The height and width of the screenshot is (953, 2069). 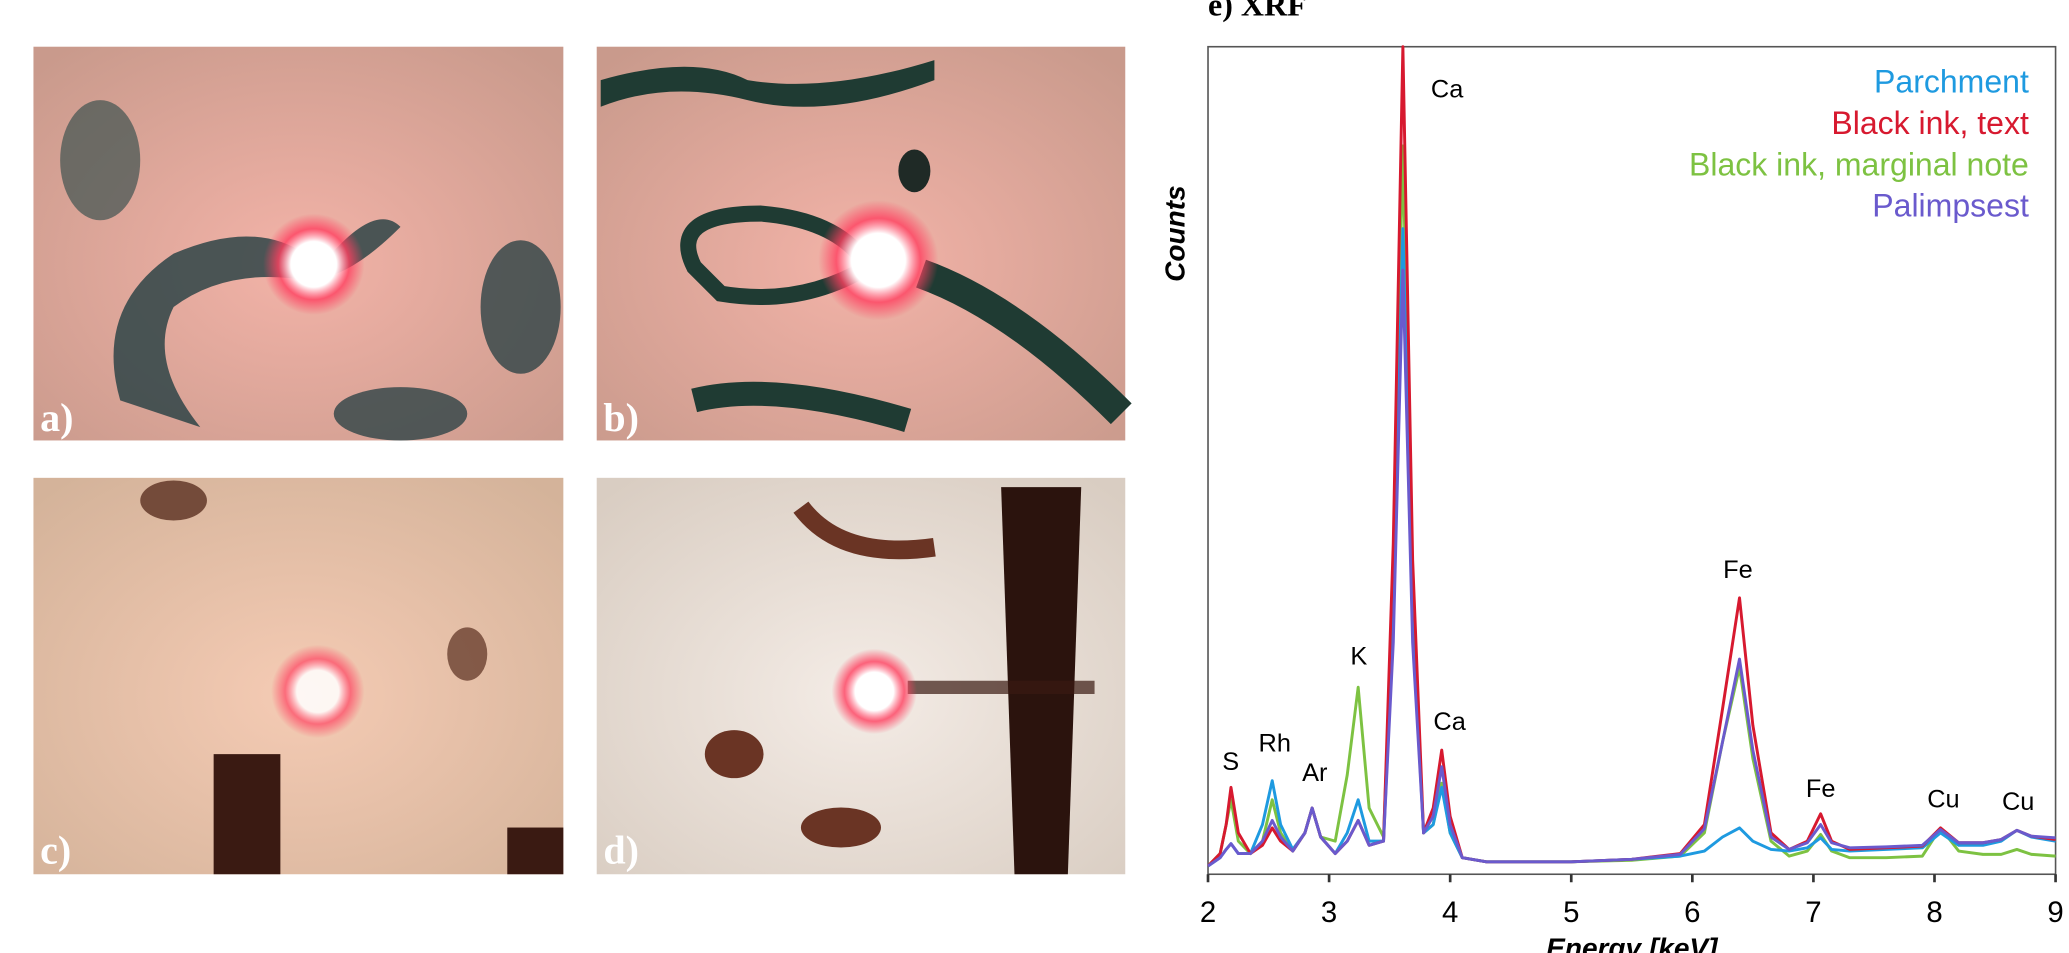 What do you see at coordinates (1692, 912) in the screenshot?
I see `x-tick-label: 6` at bounding box center [1692, 912].